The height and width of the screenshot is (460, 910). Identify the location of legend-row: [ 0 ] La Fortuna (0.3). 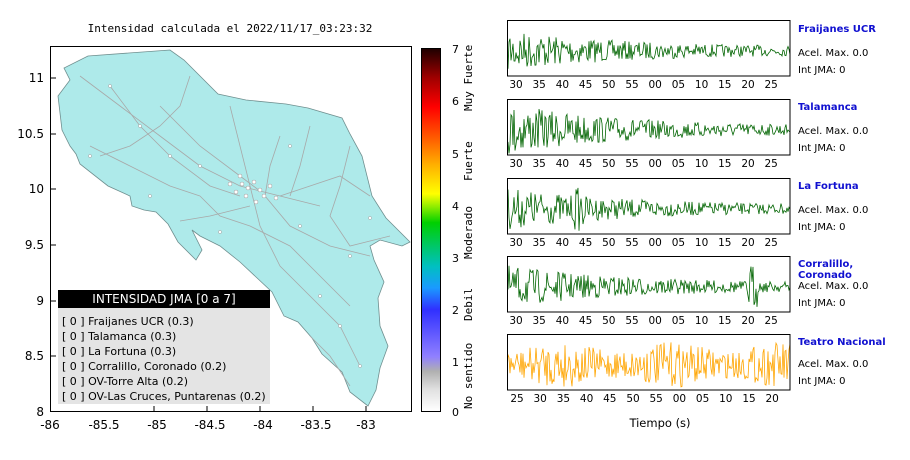
(119, 351).